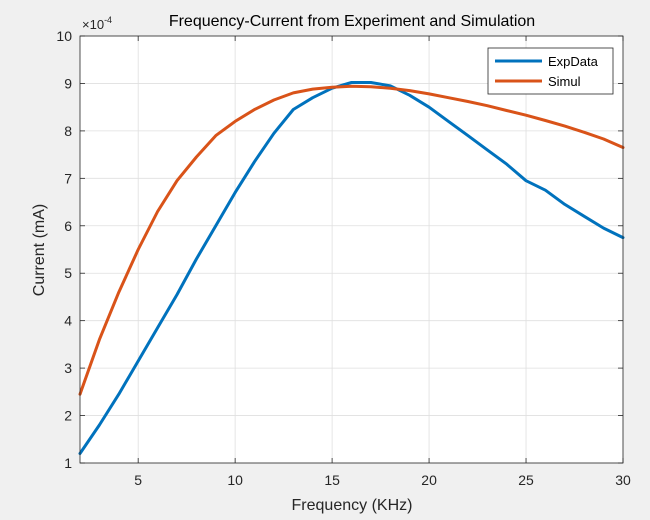 Image resolution: width=650 pixels, height=520 pixels. Describe the element at coordinates (352, 505) in the screenshot. I see `x-axis-label: Frequency (KHz)` at that location.